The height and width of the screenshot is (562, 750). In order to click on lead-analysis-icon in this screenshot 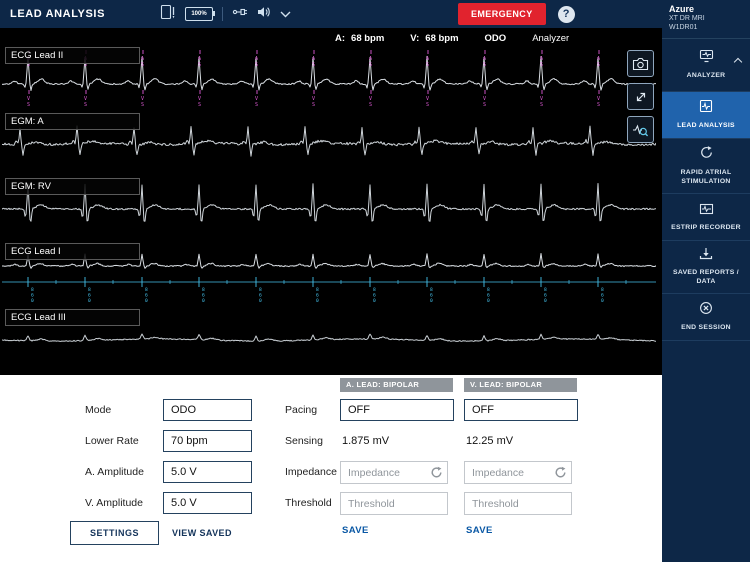, I will do `click(706, 108)`.